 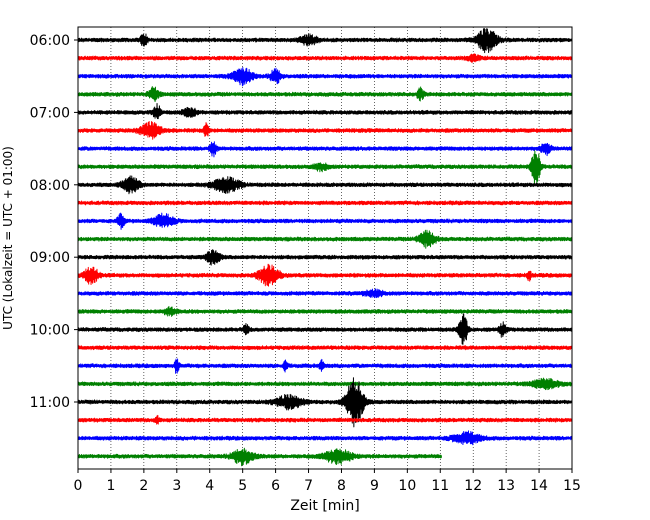 What do you see at coordinates (143, 486) in the screenshot?
I see `x-tick-label-2: 2` at bounding box center [143, 486].